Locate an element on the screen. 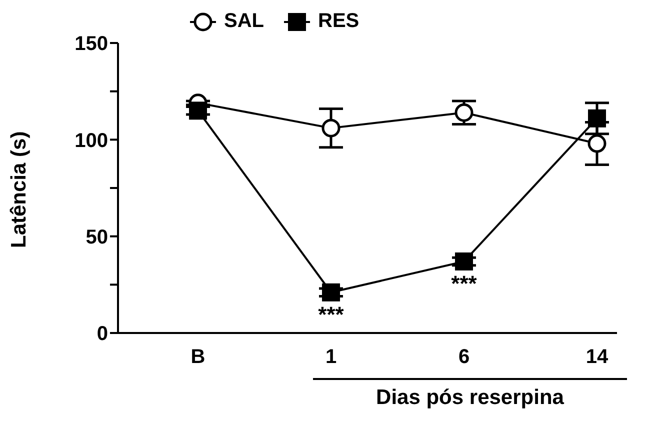 Image resolution: width=645 pixels, height=425 pixels. y-tick-label: 50 is located at coordinates (97, 237).